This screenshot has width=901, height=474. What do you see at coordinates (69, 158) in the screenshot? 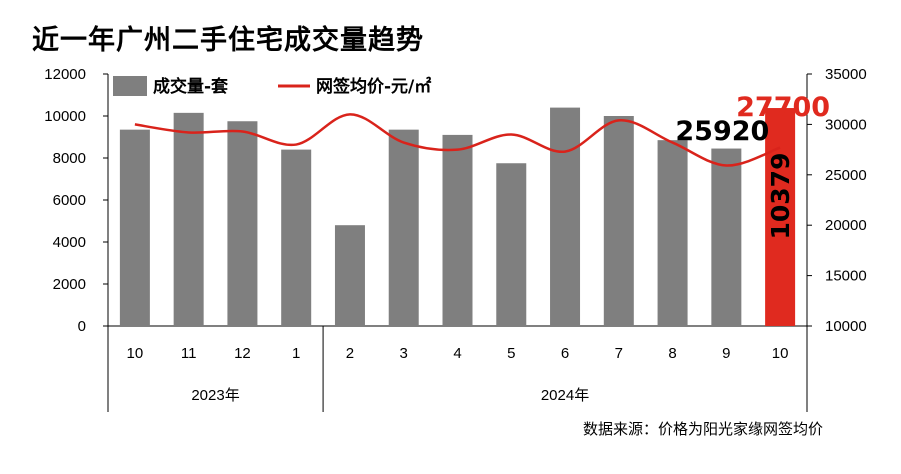
I see `left-tick-label: 8000` at bounding box center [69, 158].